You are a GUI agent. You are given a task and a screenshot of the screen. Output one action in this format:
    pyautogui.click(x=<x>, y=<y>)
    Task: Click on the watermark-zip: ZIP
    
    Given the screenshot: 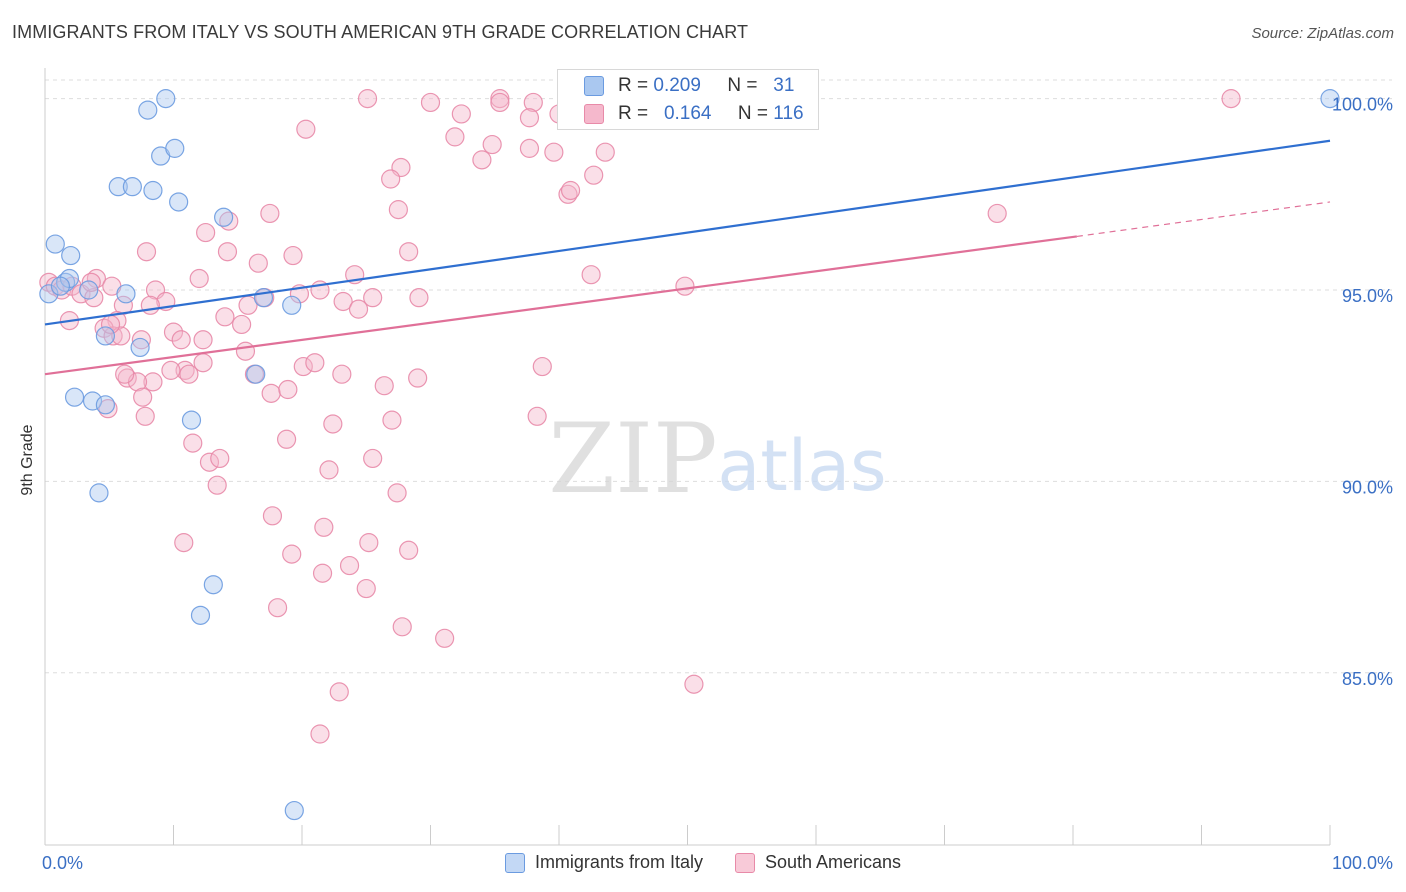 What is the action you would take?
    pyautogui.click(x=632, y=459)
    